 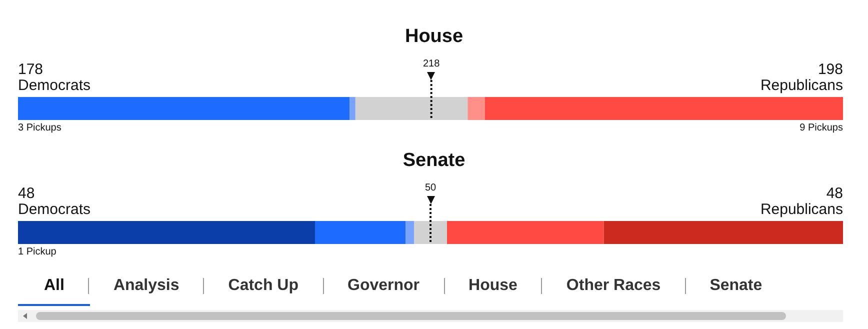 What do you see at coordinates (613, 286) in the screenshot?
I see `category-label: Other Races` at bounding box center [613, 286].